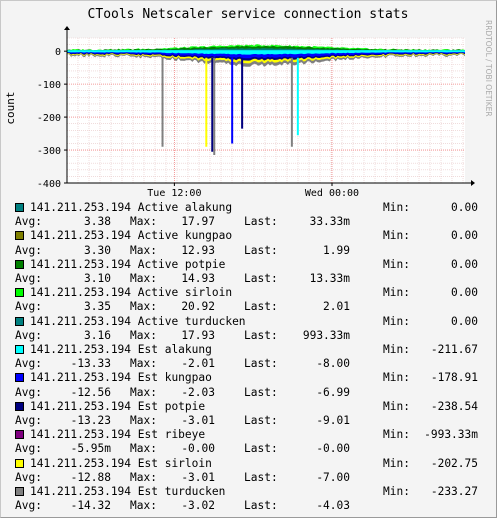  I want to click on legend-entry: 141.211.253.194 Active potpie Min: 0.00, so click(250, 265).